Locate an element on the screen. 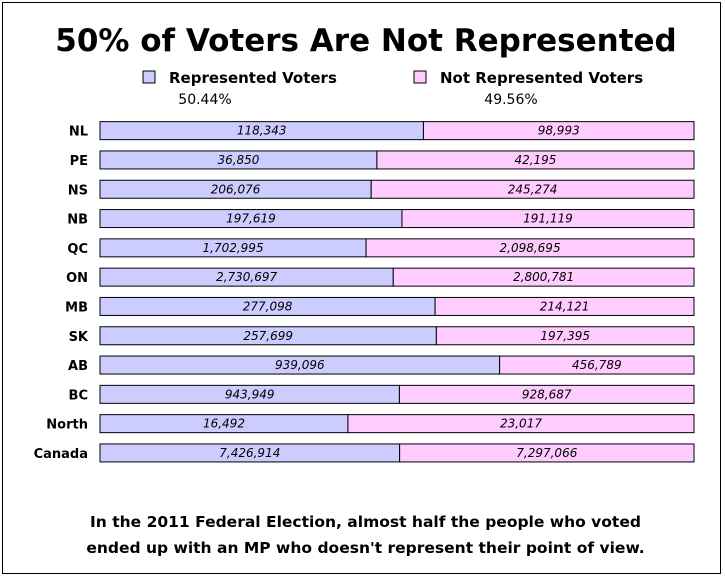  bar-not-represented-ab is located at coordinates (597, 365).